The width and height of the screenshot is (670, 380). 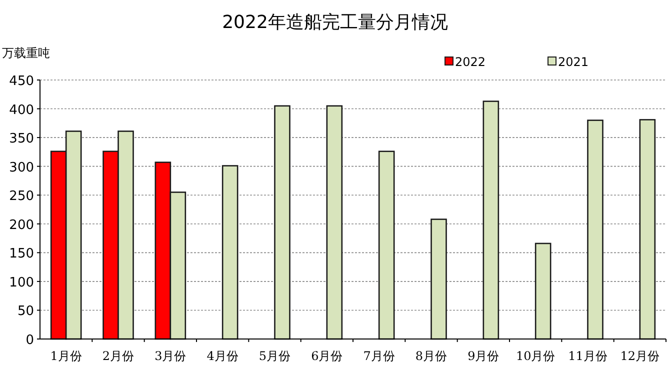 What do you see at coordinates (21, 168) in the screenshot?
I see `y-tick-label: 300` at bounding box center [21, 168].